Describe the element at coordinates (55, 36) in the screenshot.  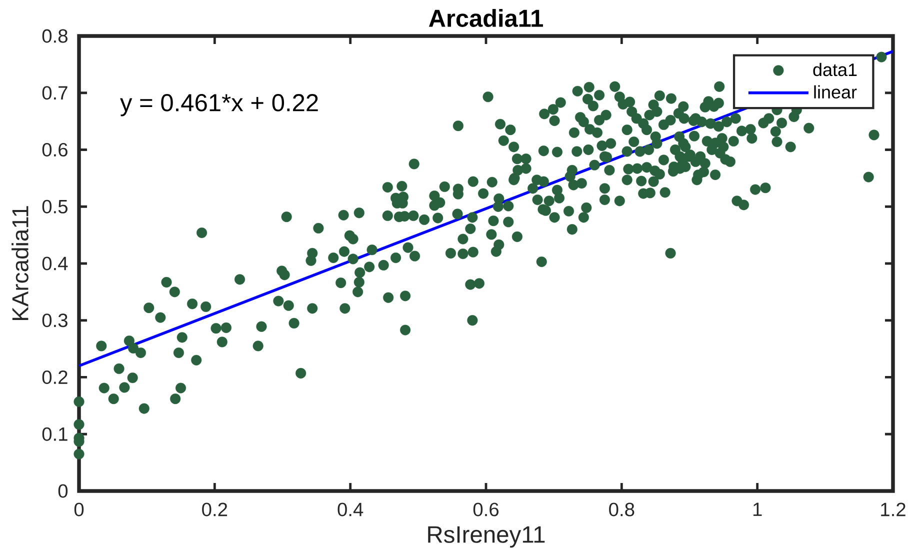
I see `y-tick-label: 0.8` at that location.